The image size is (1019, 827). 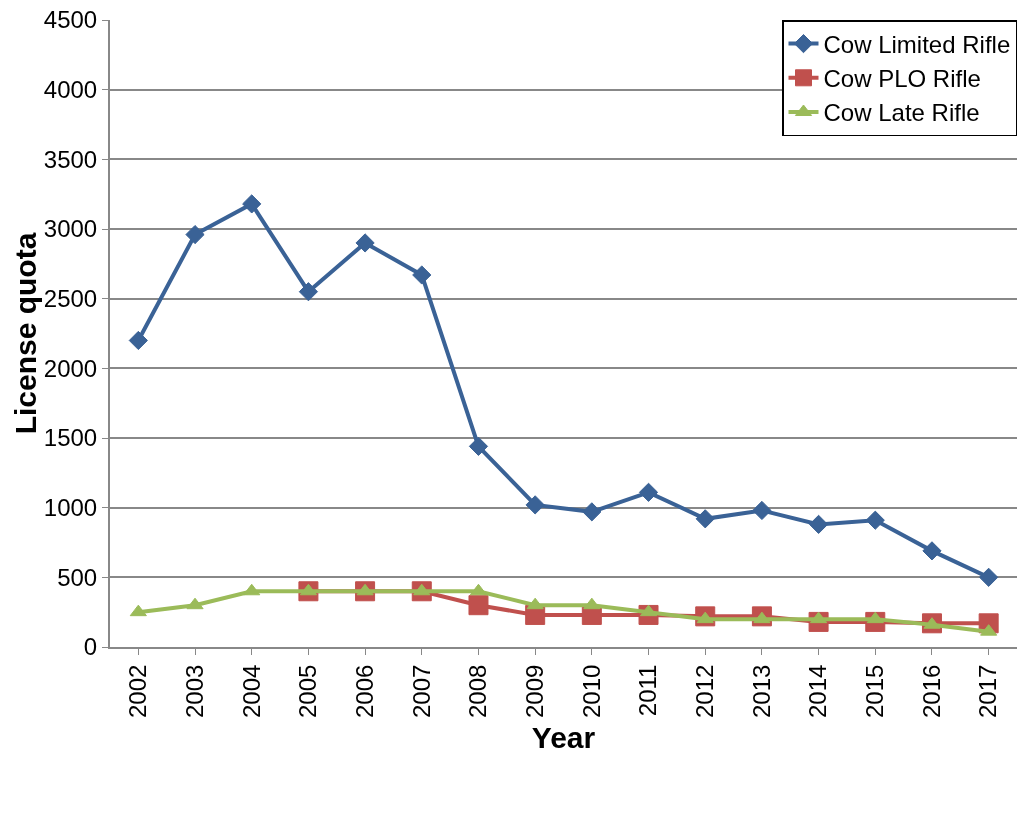 I want to click on y-tick-label: 0, so click(x=90, y=647).